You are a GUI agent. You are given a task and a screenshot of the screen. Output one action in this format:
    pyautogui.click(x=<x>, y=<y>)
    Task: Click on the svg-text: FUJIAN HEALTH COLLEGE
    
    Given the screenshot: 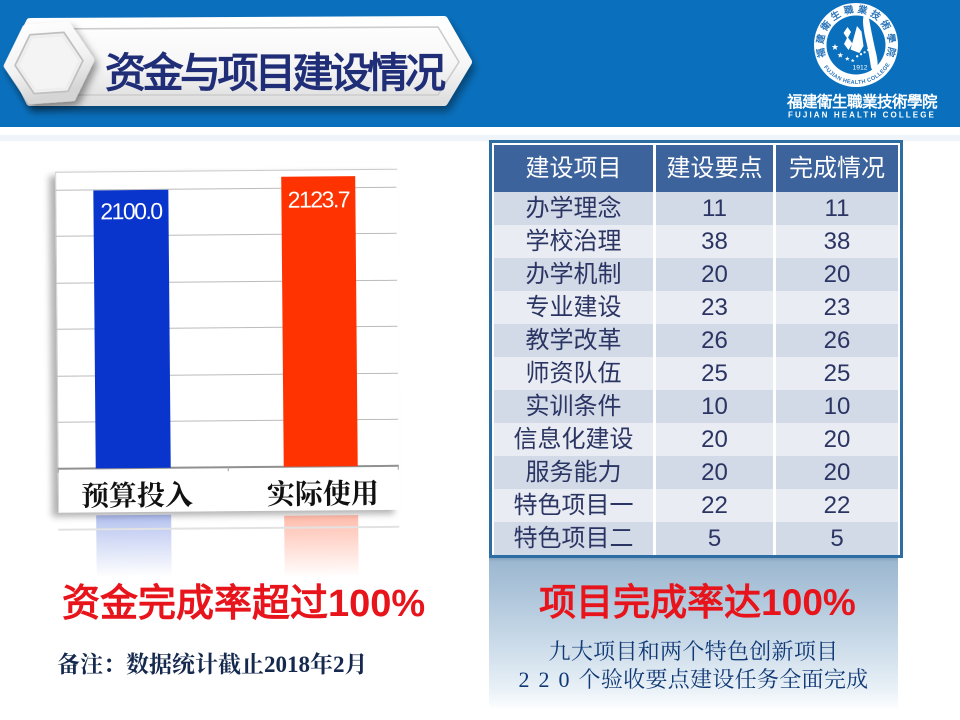 What is the action you would take?
    pyautogui.click(x=862, y=115)
    